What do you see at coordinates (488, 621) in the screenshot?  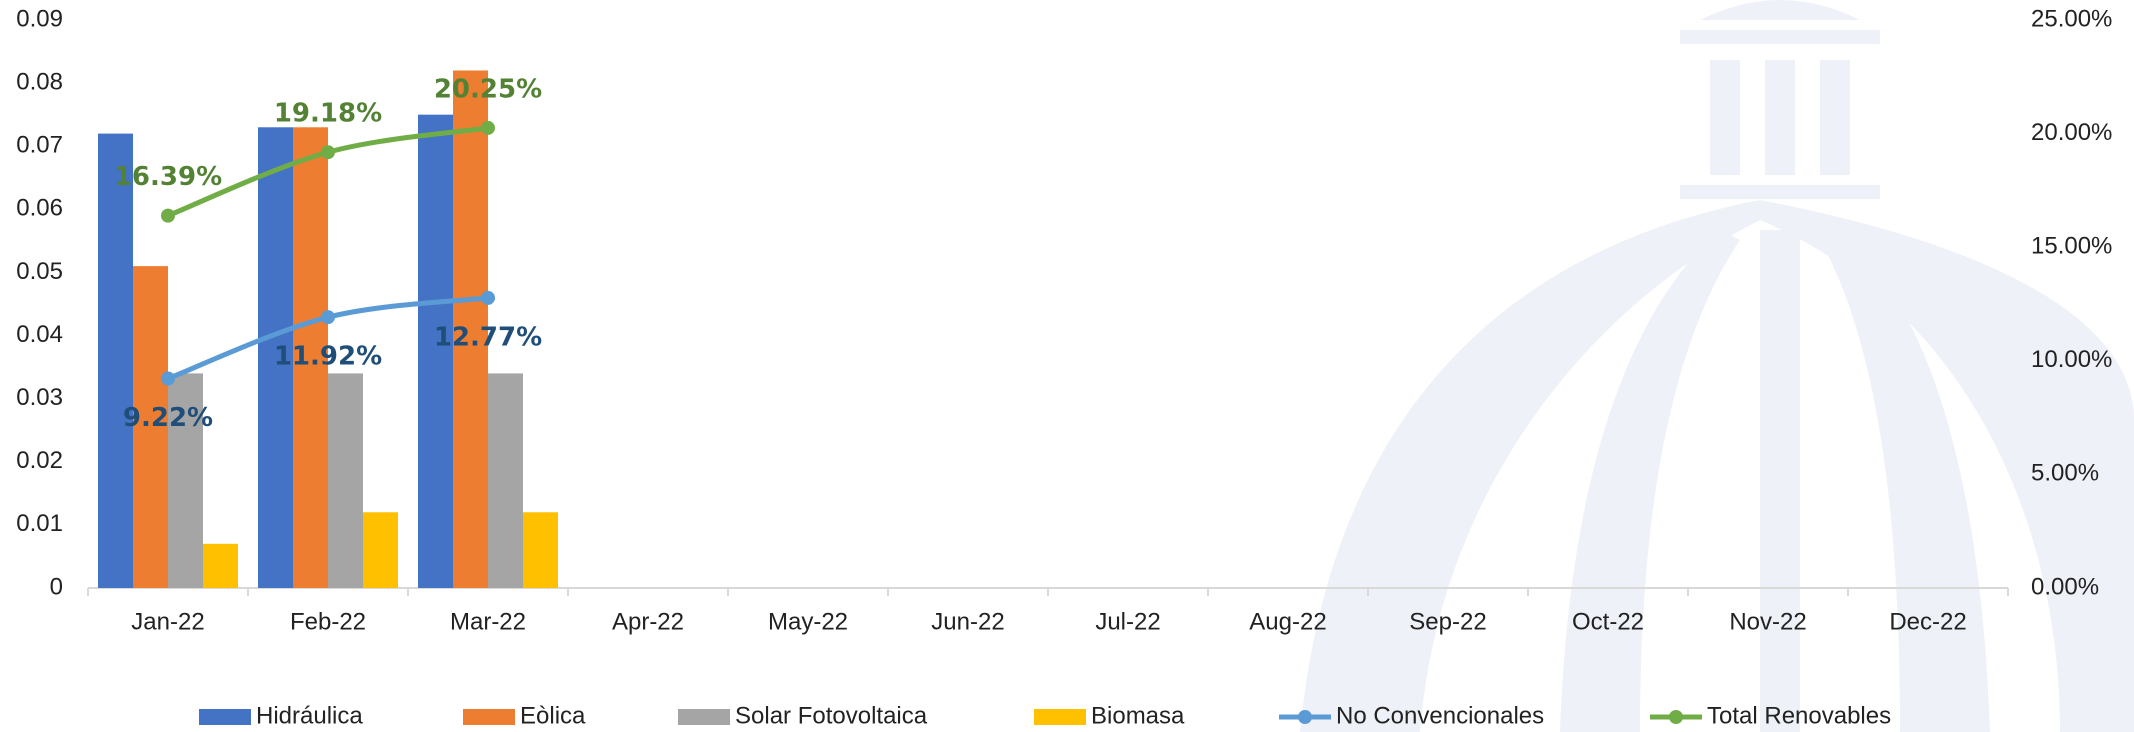 I see `x-tick-label: Mar-22` at bounding box center [488, 621].